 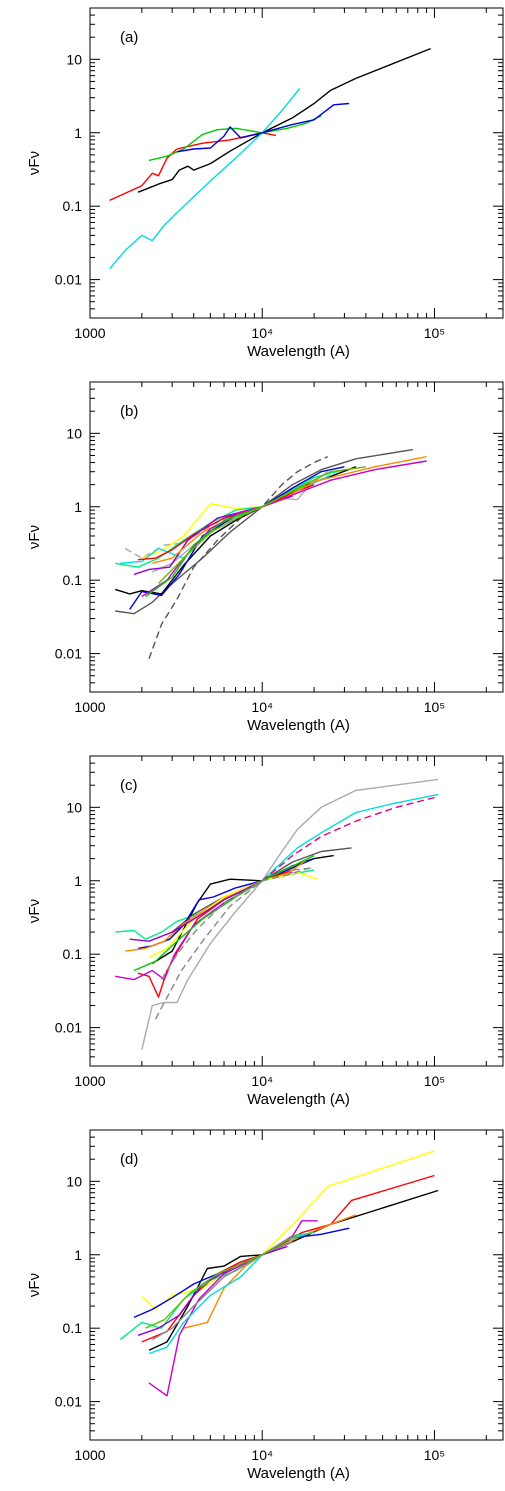 I want to click on panel-label: (a), so click(x=129, y=37).